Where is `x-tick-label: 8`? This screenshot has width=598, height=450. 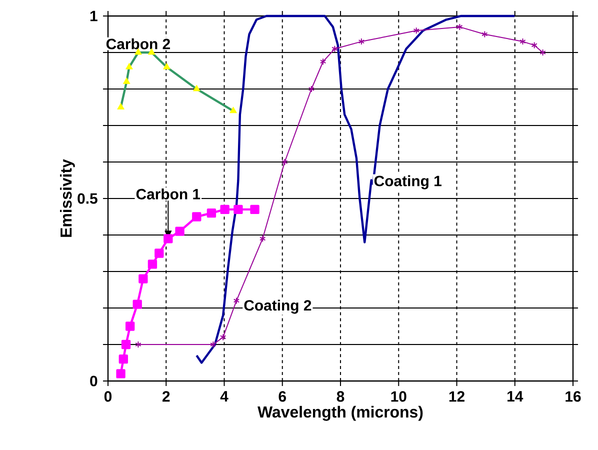
x-tick-label: 8 is located at coordinates (340, 396).